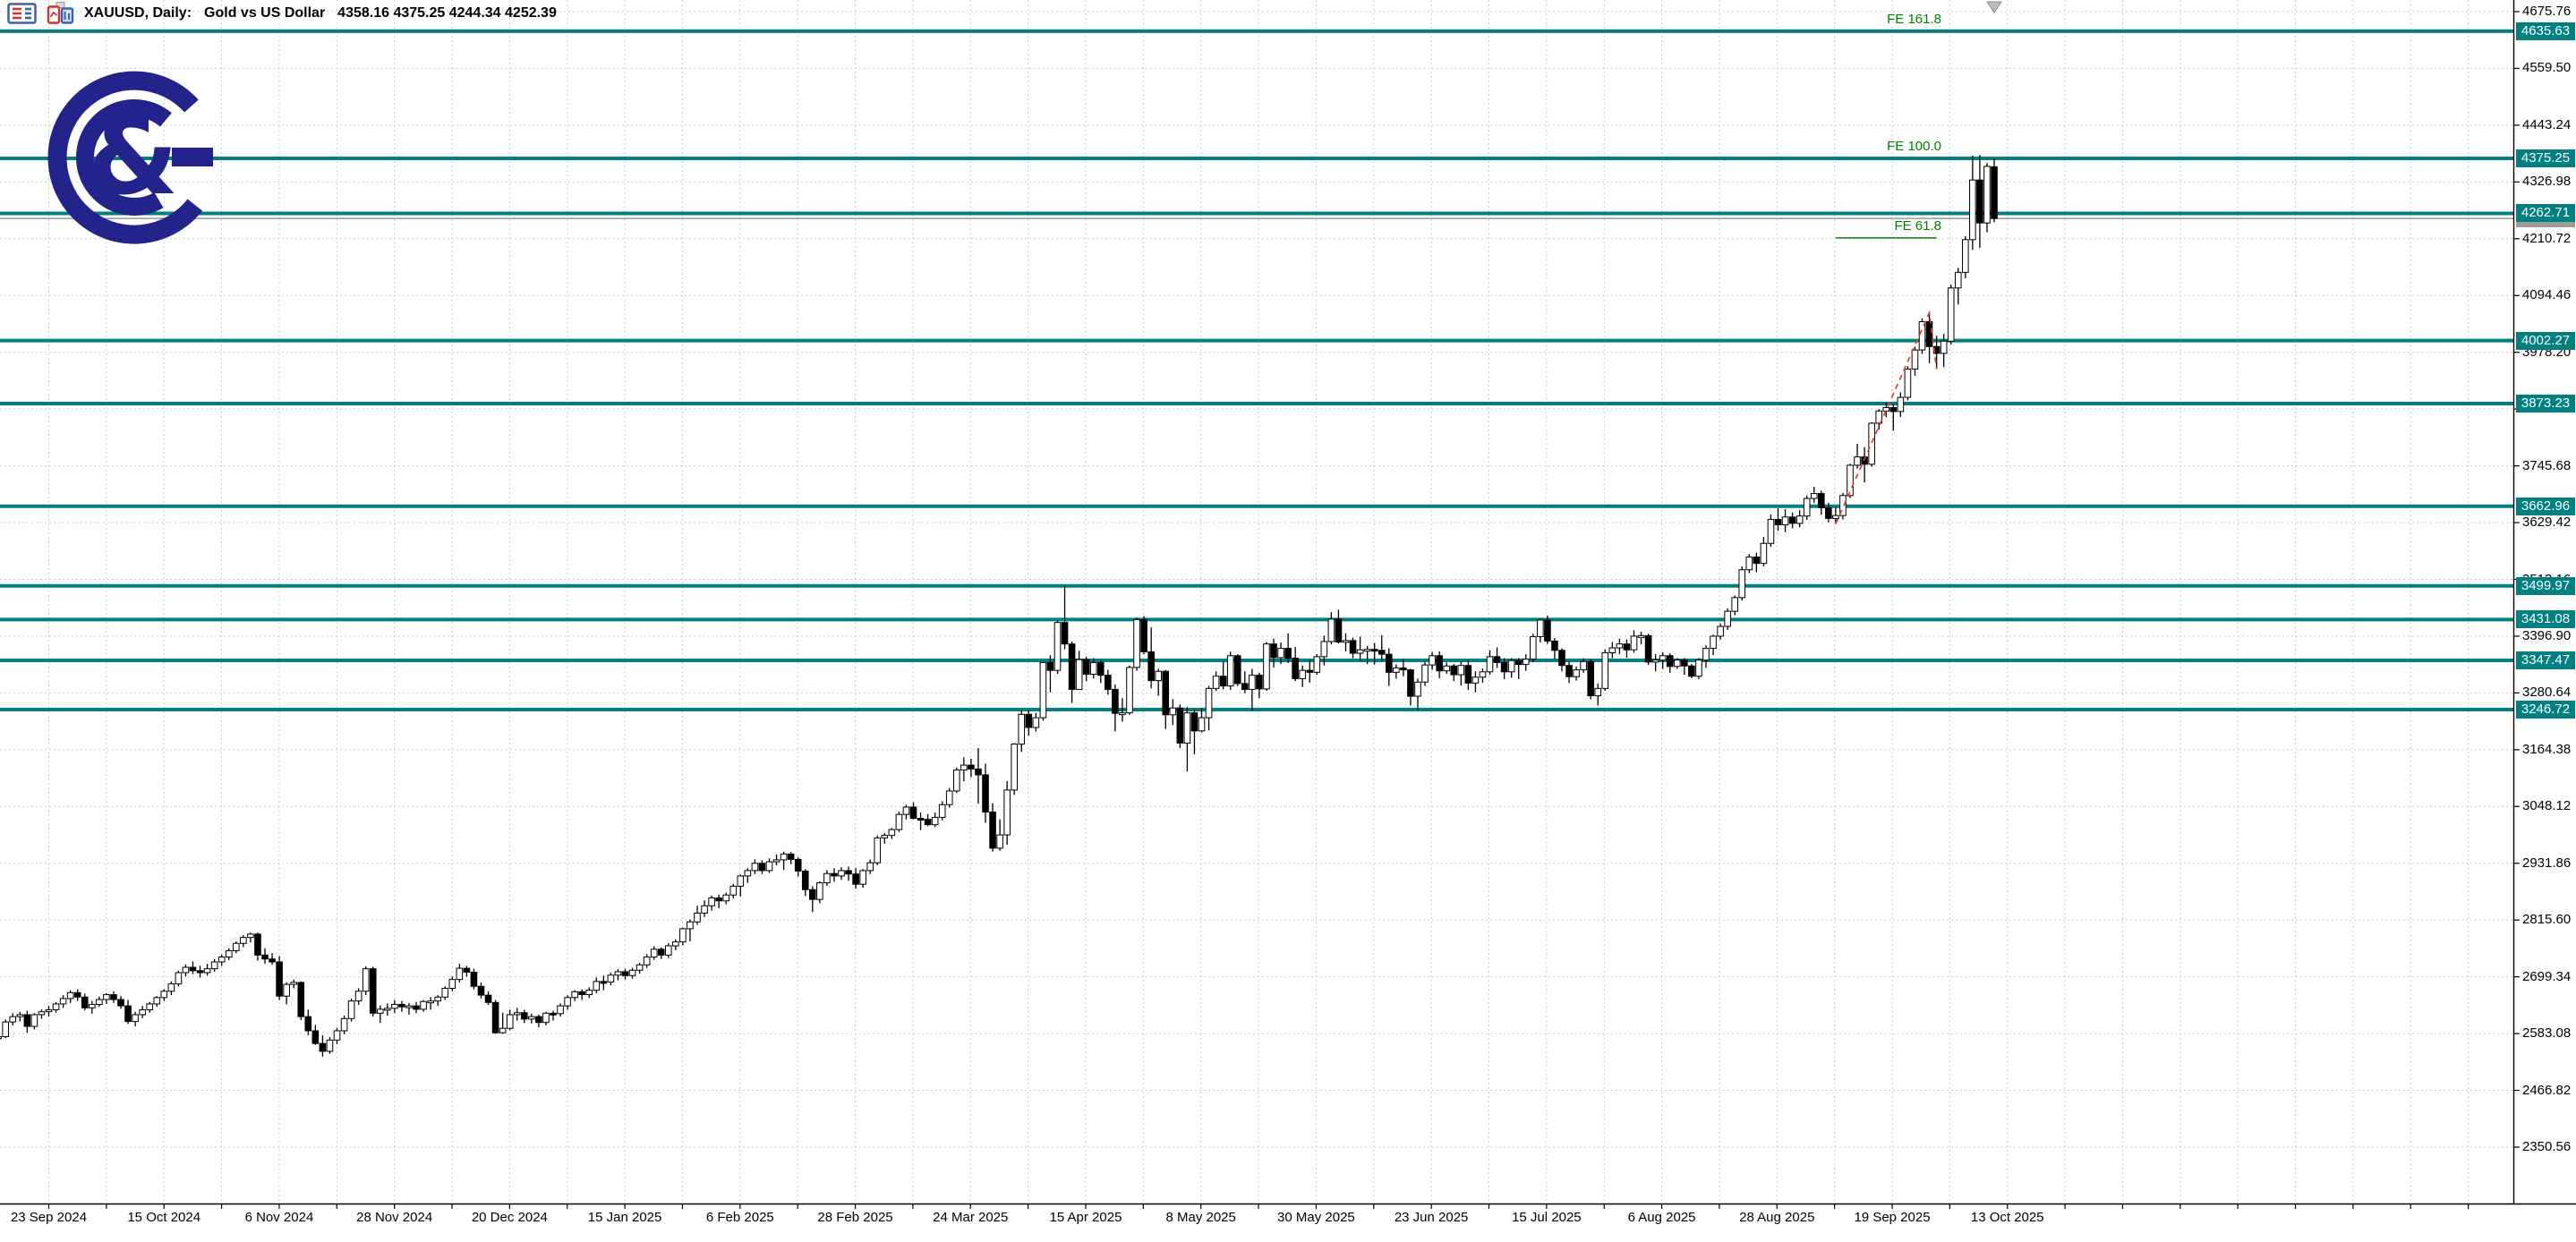 The width and height of the screenshot is (2576, 1242). I want to click on price-axis-label: 4210.72, so click(2547, 238).